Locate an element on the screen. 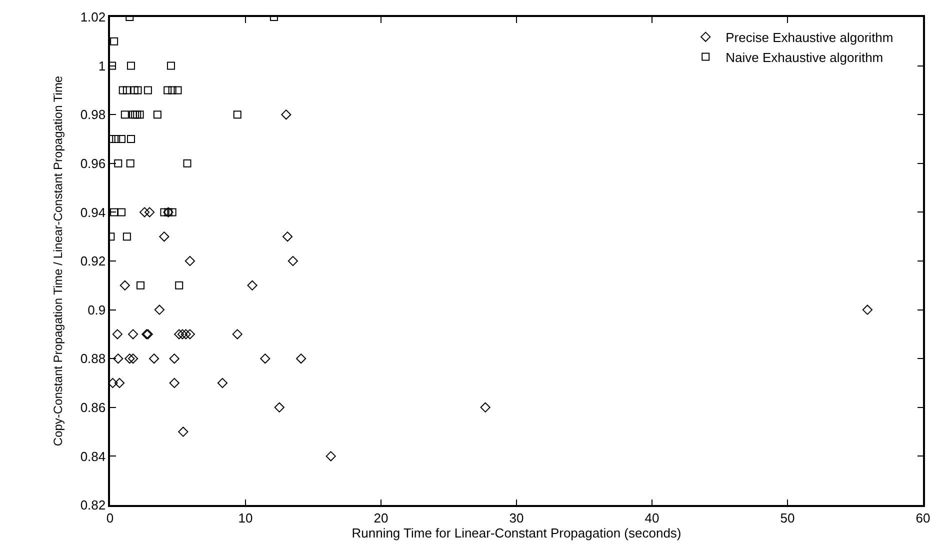 The image size is (940, 550). y-tick-label: 0.94 is located at coordinates (93, 212).